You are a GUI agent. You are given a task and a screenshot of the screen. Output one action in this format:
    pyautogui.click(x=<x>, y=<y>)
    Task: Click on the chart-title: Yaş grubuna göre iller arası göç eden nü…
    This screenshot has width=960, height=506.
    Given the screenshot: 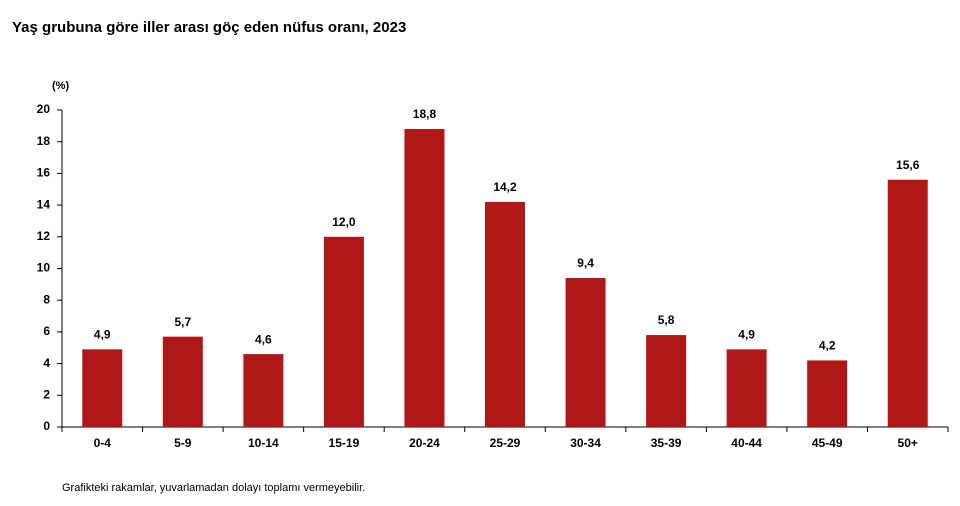 What is the action you would take?
    pyautogui.click(x=209, y=27)
    